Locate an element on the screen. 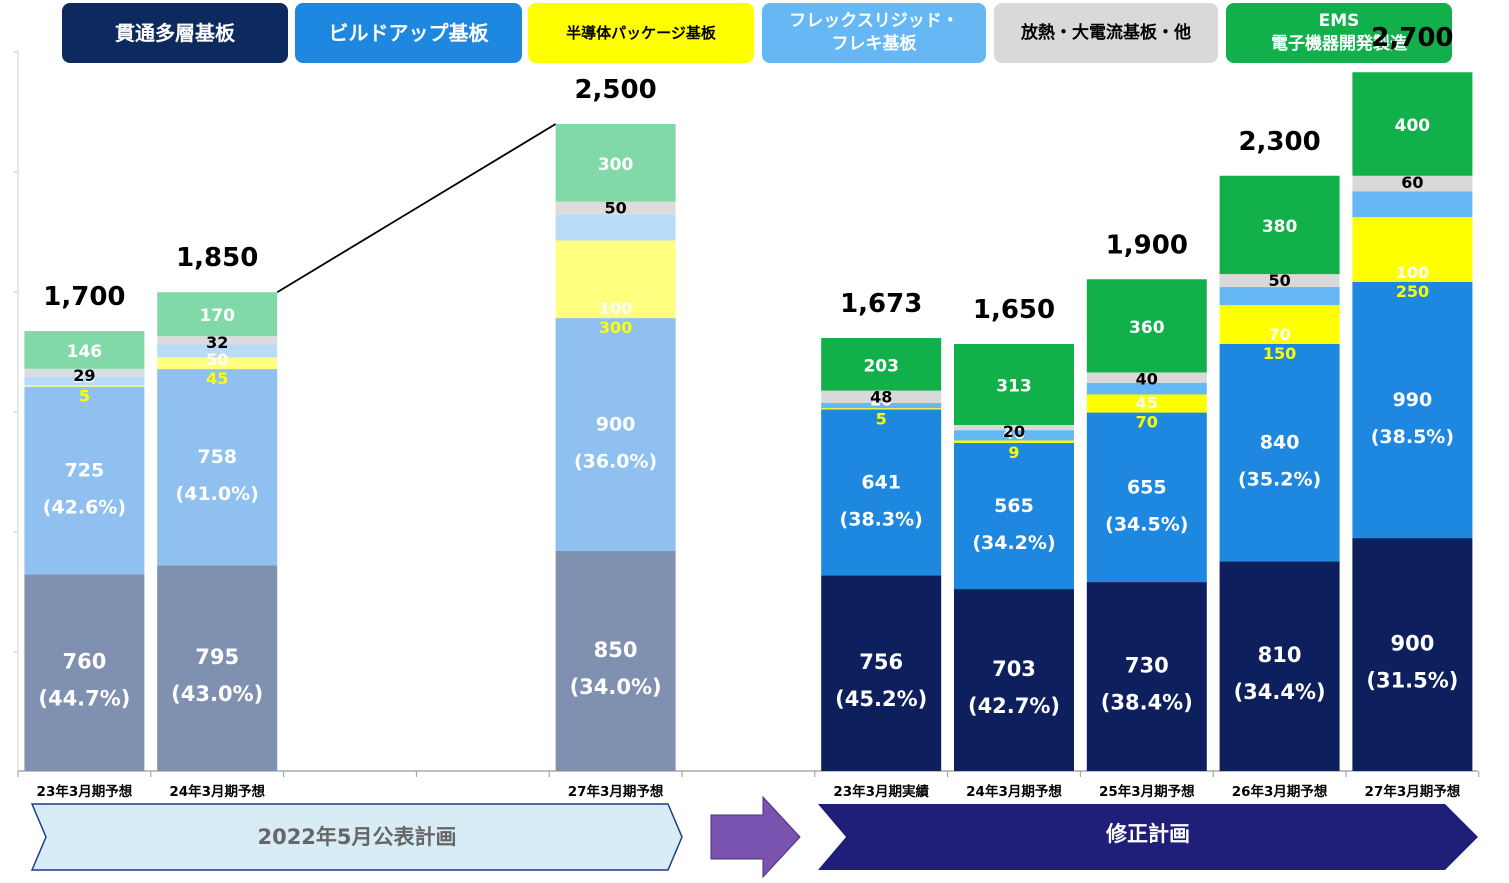 Image resolution: width=1509 pixels, height=883 pixels. arrow-right-icon is located at coordinates (755, 837).